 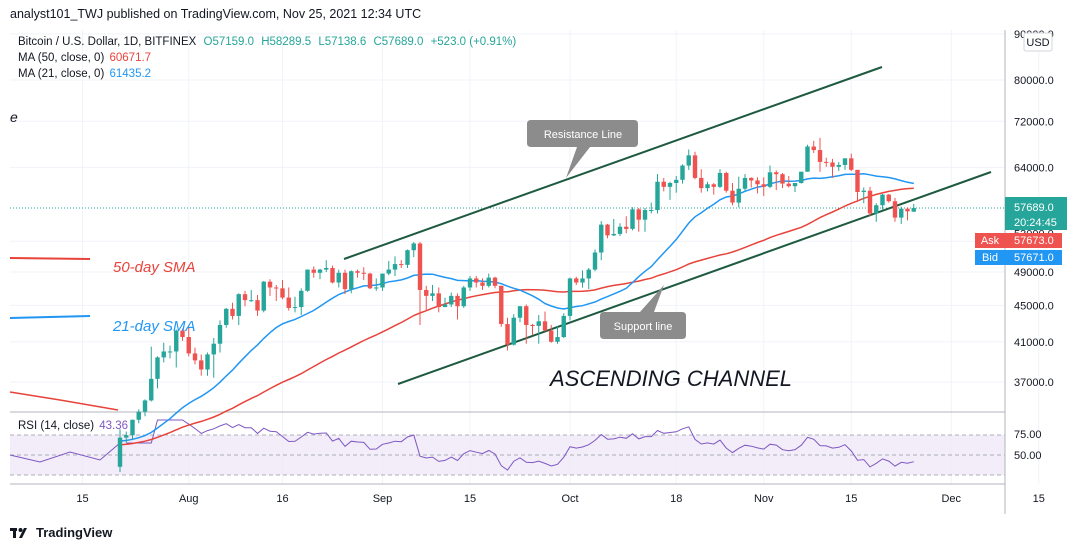 I want to click on time-tick-label: 15, so click(x=470, y=499).